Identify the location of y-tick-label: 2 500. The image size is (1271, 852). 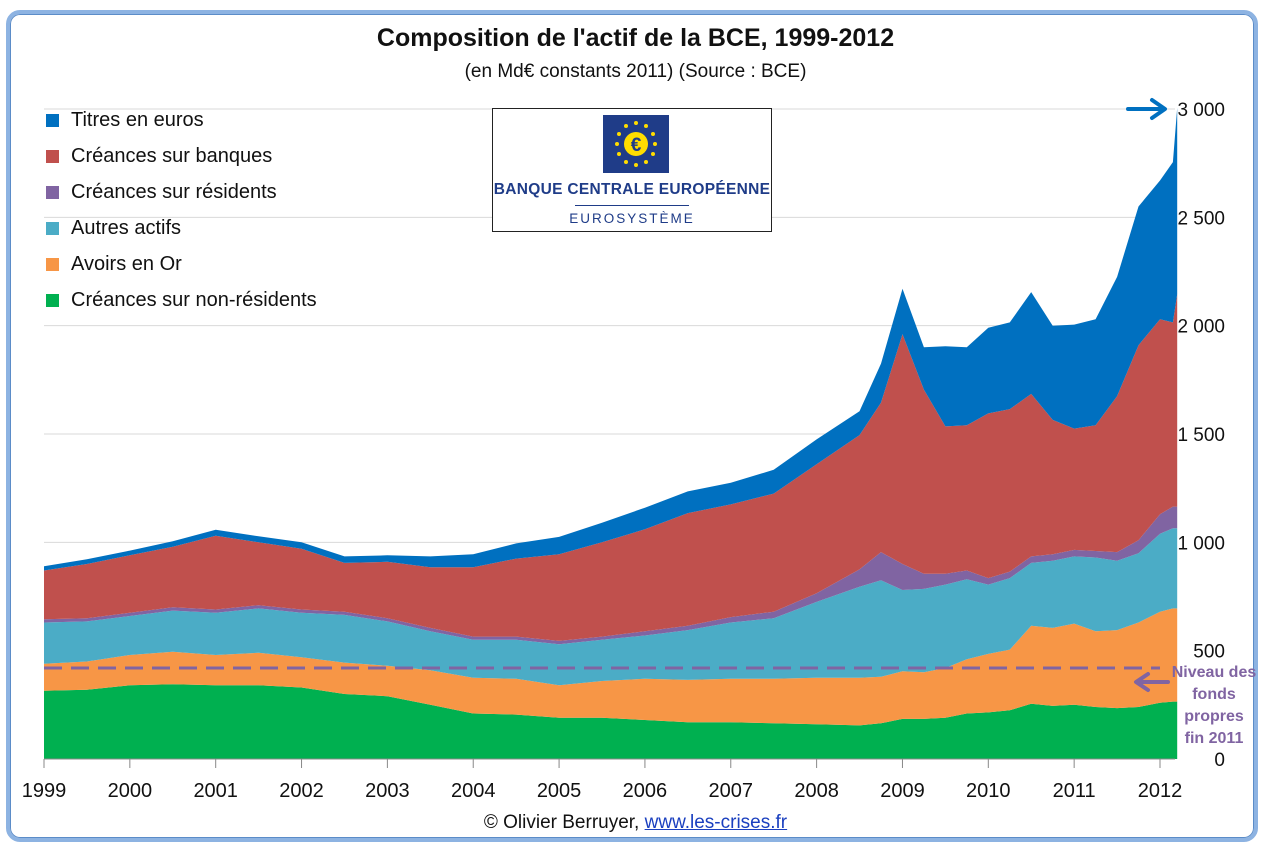
(1201, 218).